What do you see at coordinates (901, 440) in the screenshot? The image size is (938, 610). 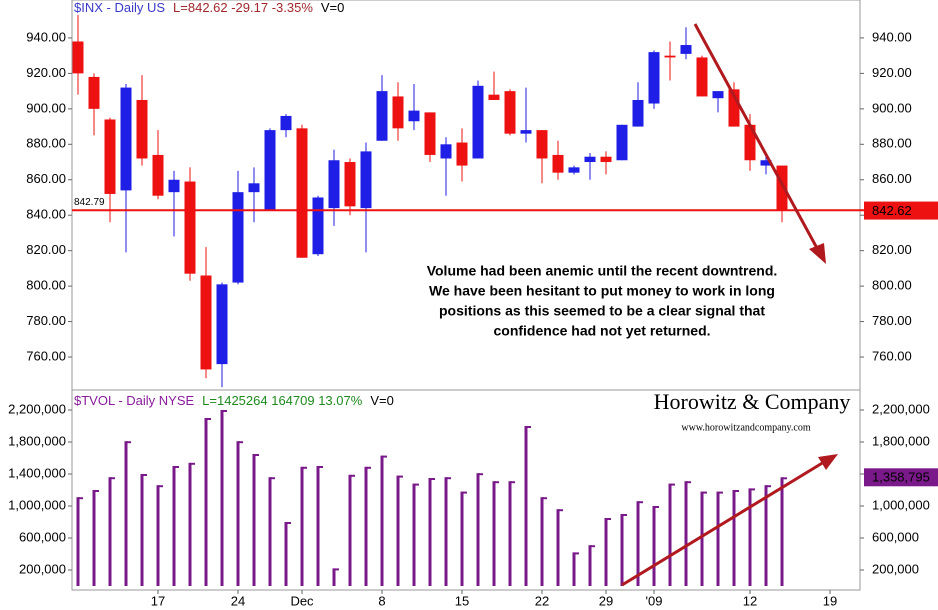 I see `y-tick-label-right: 1,800,000` at bounding box center [901, 440].